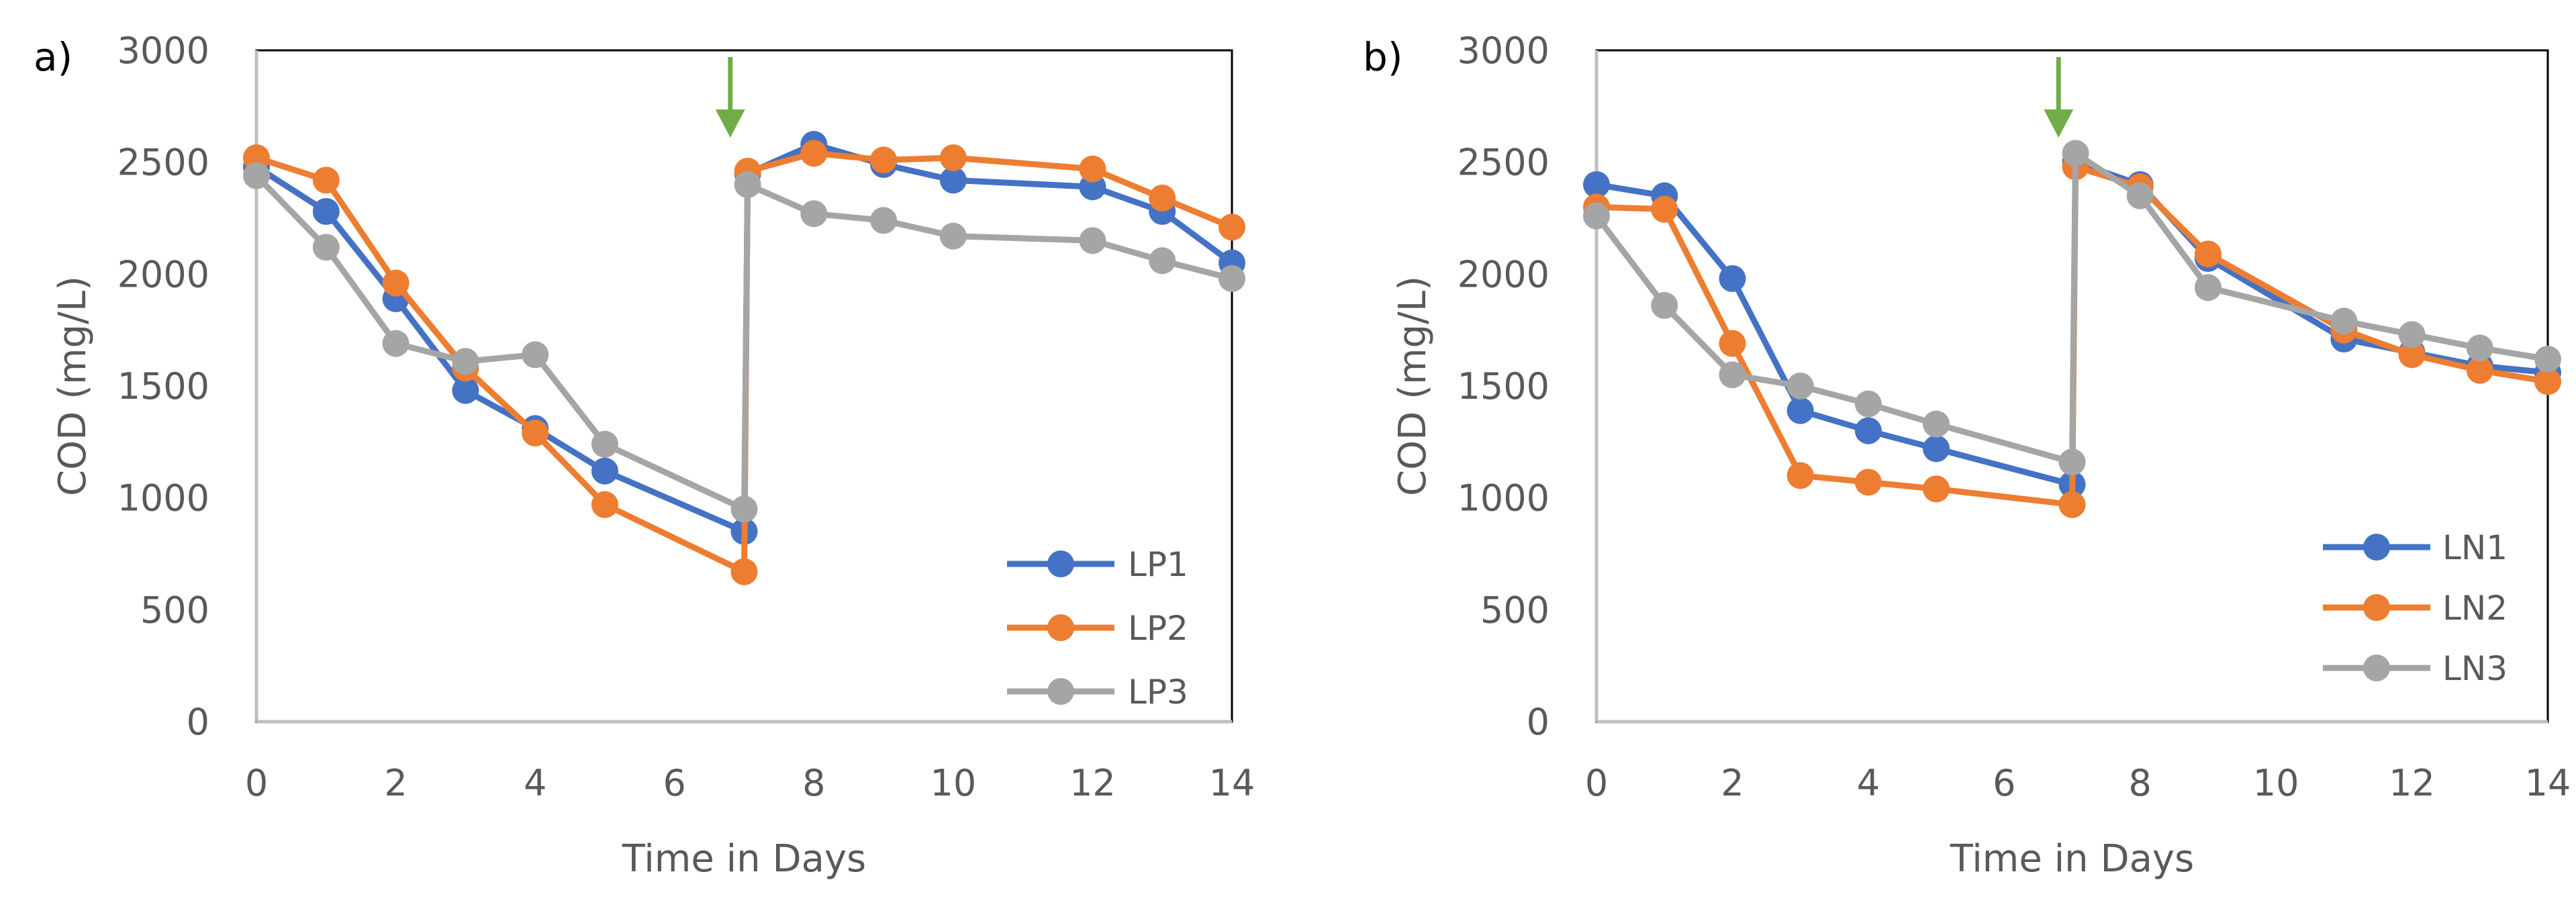 Image resolution: width=2576 pixels, height=915 pixels. I want to click on series-line-ln3, so click(2072, 307).